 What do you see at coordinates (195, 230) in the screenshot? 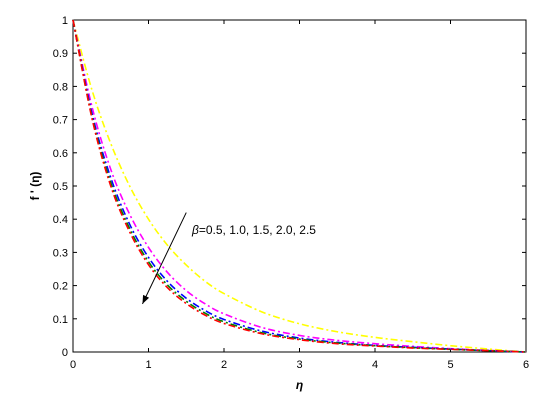
I see `beta-symbol: β` at bounding box center [195, 230].